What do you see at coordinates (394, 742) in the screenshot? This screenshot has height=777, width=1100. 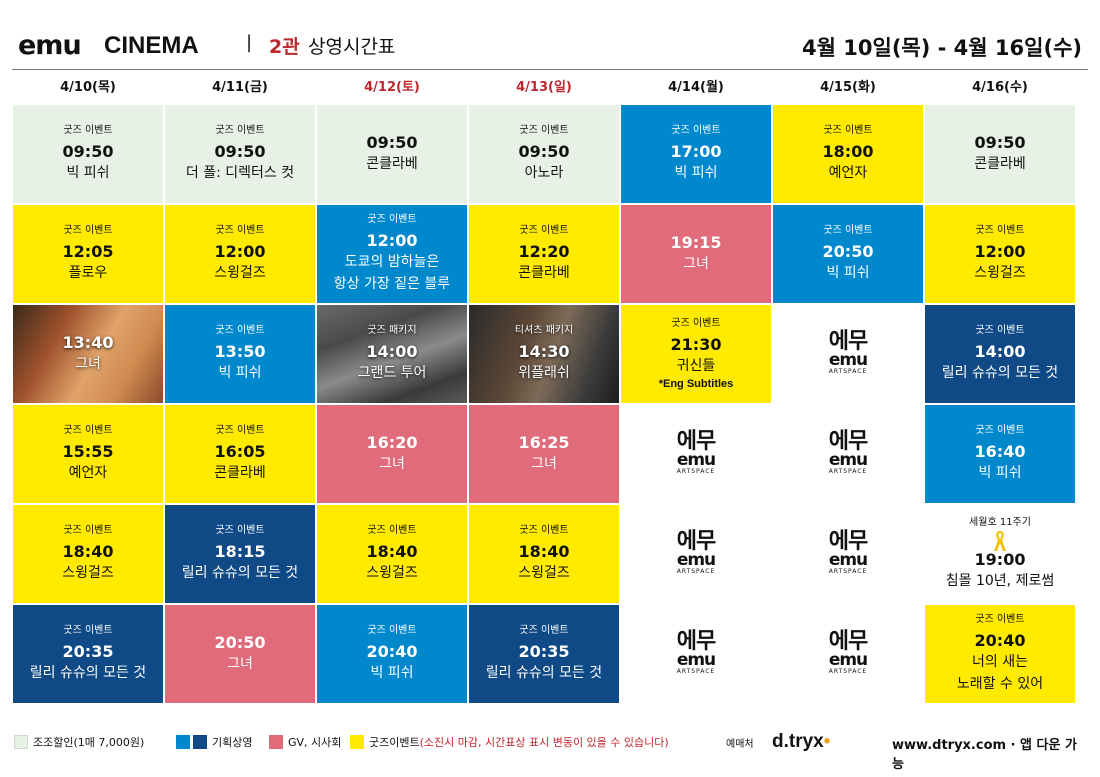 I see `legend-goods-label: 굿즈이벤트` at bounding box center [394, 742].